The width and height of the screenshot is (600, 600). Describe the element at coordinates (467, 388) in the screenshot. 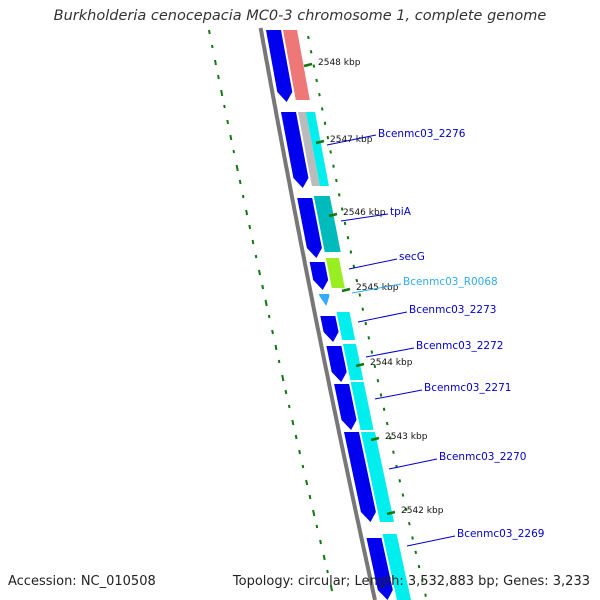

I see `gene-label: Bcenmc03_2271` at that location.